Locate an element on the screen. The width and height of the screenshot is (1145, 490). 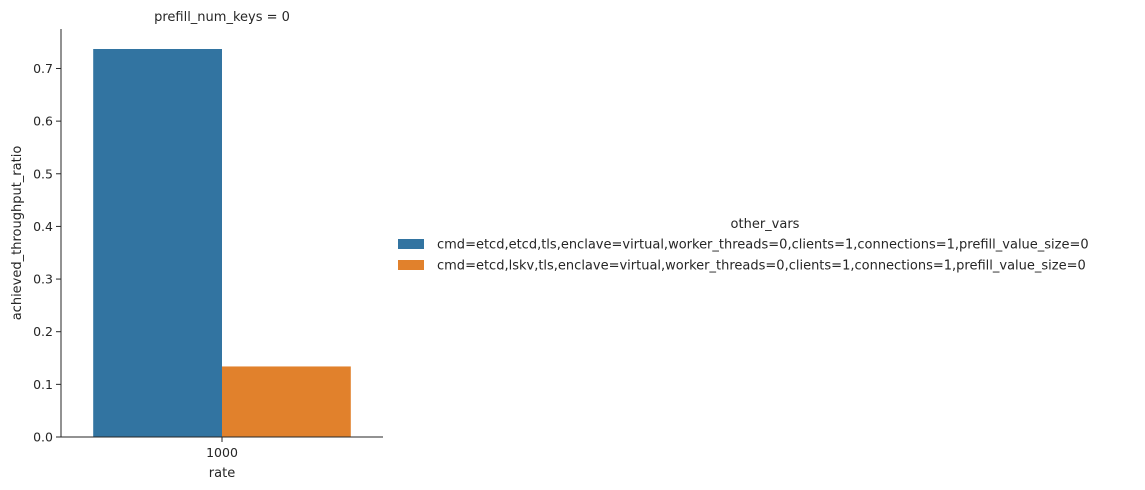
y-tick-label: 0.4 is located at coordinates (43, 226).